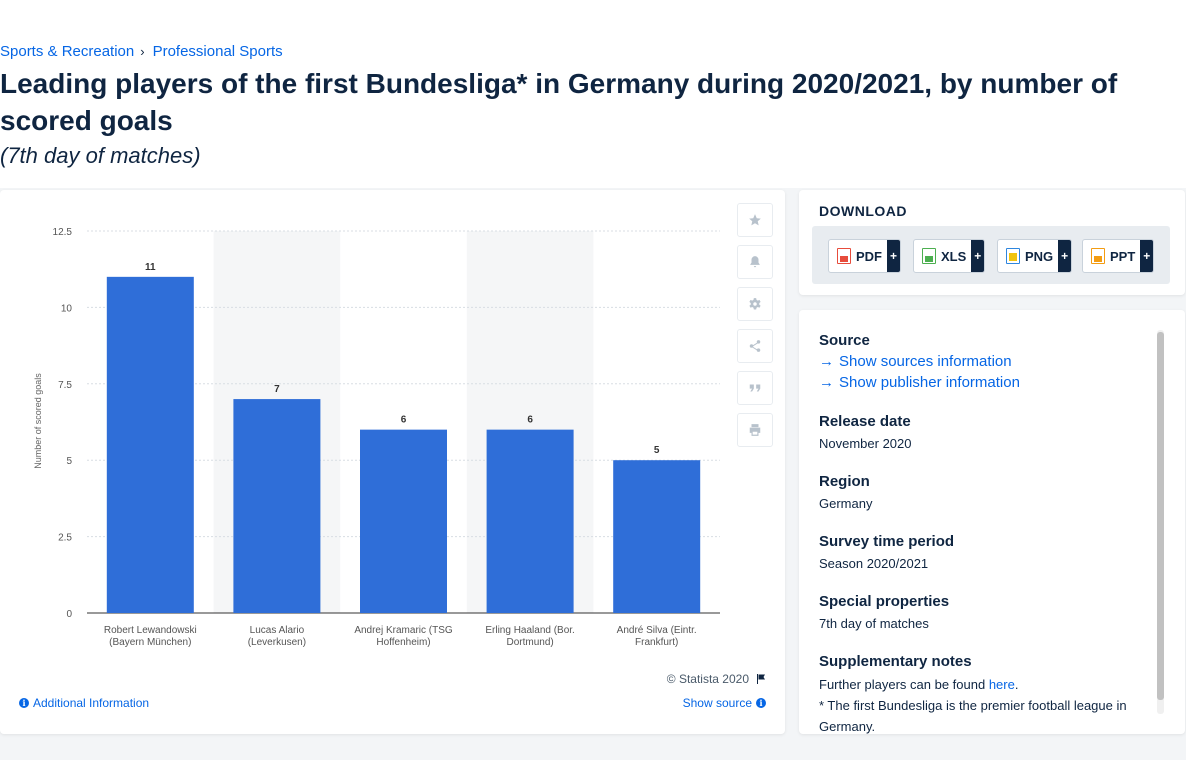 The image size is (1186, 760). Describe the element at coordinates (904, 684) in the screenshot. I see `supplementary-note-prefix: Further players can be found` at that location.